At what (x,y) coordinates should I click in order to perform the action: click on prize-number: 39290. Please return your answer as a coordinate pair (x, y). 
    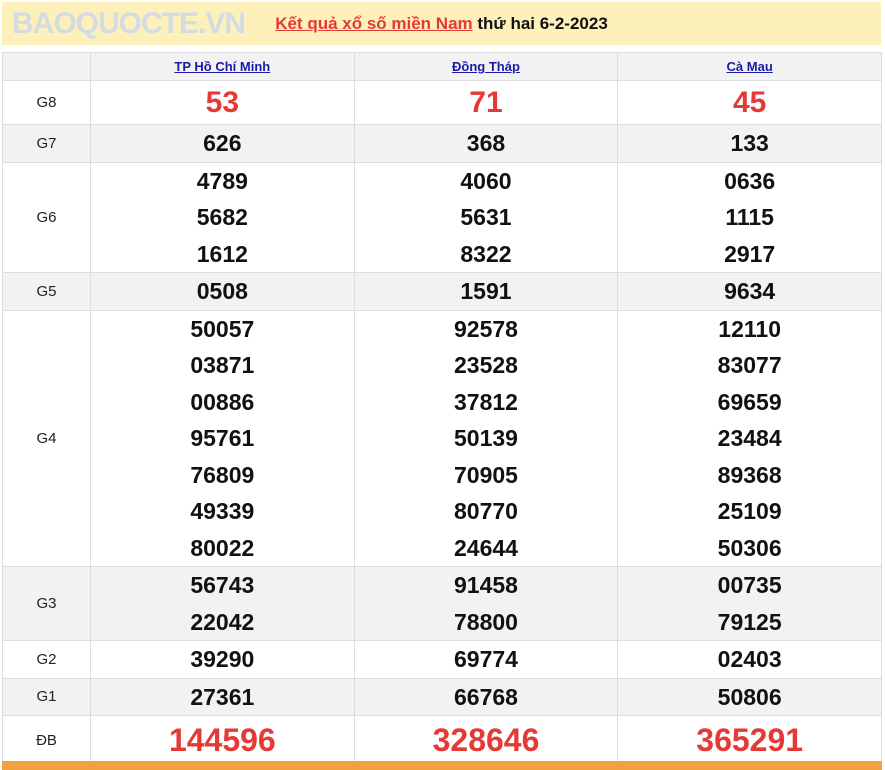
    Looking at the image, I should click on (222, 659).